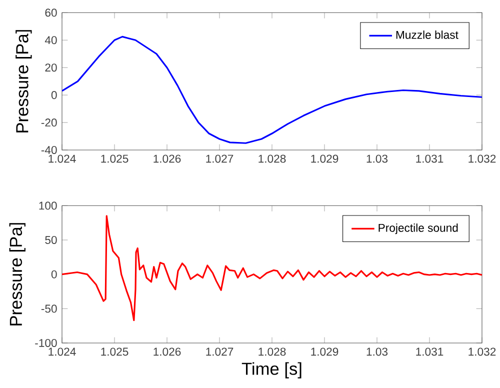 Image resolution: width=500 pixels, height=388 pixels. Describe the element at coordinates (418, 229) in the screenshot. I see `legend-label: Projectile sound` at that location.